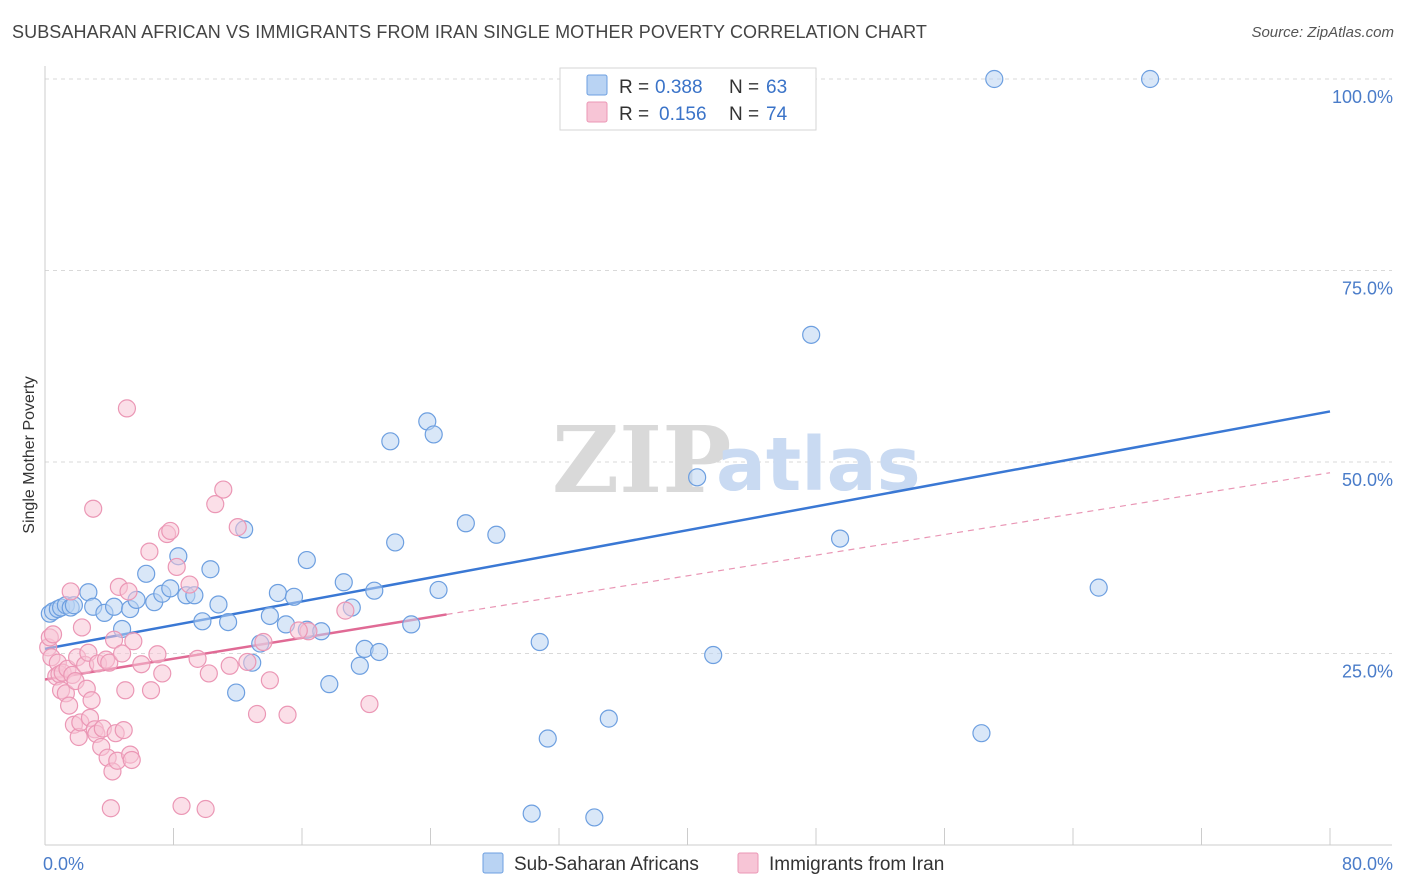 The height and width of the screenshot is (892, 1406). What do you see at coordinates (679, 87) in the screenshot?
I see `legend-r-value-blue: 0.388` at bounding box center [679, 87].